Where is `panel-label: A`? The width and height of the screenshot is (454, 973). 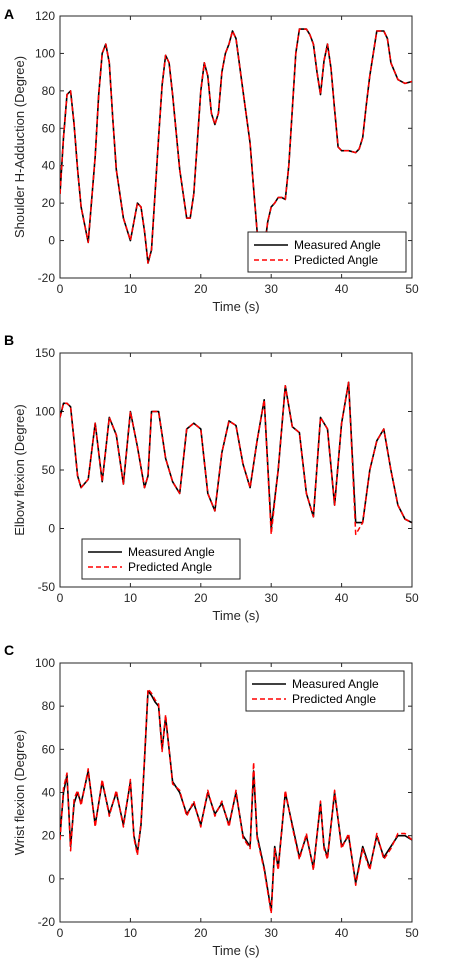 panel-label: A is located at coordinates (9, 14).